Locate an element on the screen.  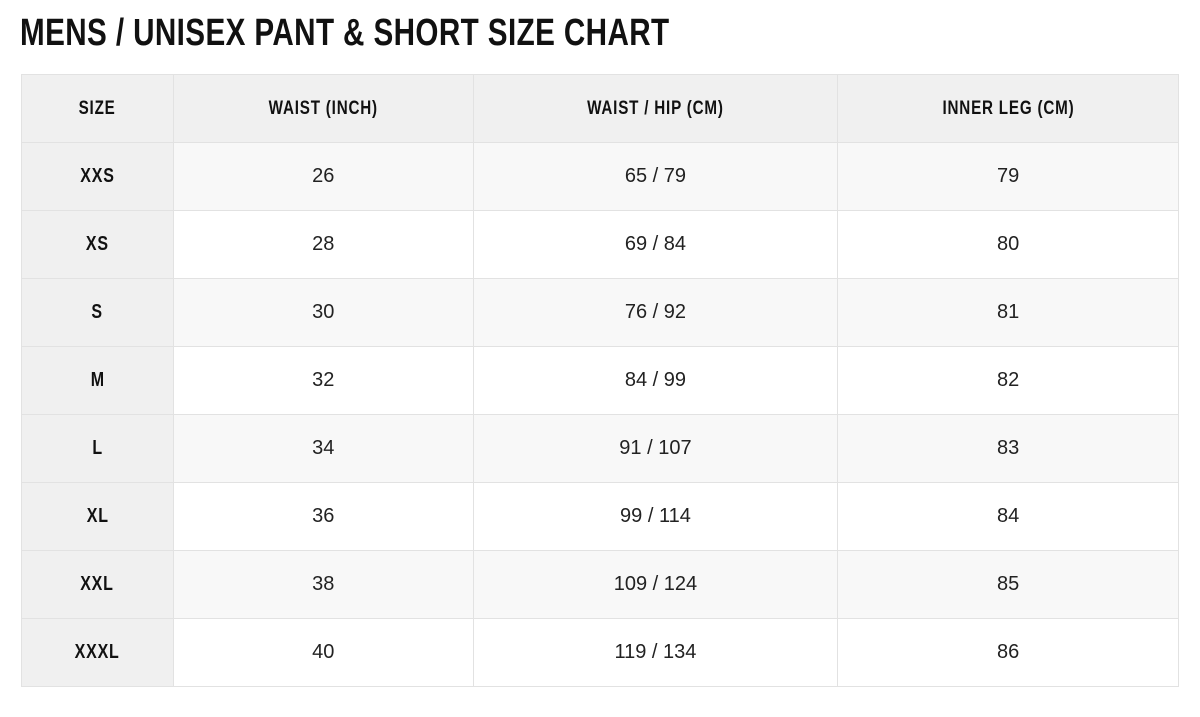
header-inner-leg-cm: INNER LEG (CM) is located at coordinates (1008, 108).